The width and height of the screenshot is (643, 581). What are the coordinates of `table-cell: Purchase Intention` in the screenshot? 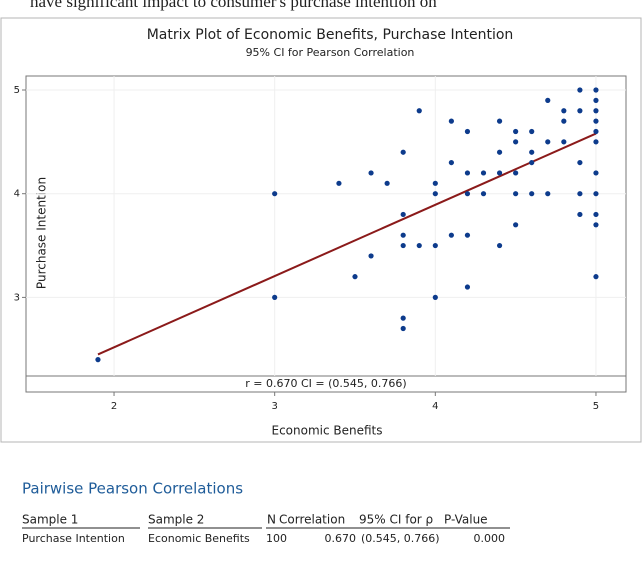 It's located at (73, 538).